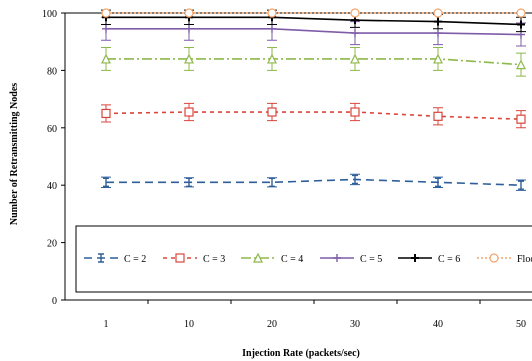 This screenshot has height=361, width=532. What do you see at coordinates (49, 14) in the screenshot?
I see `y-tick-label-100: 100` at bounding box center [49, 14].